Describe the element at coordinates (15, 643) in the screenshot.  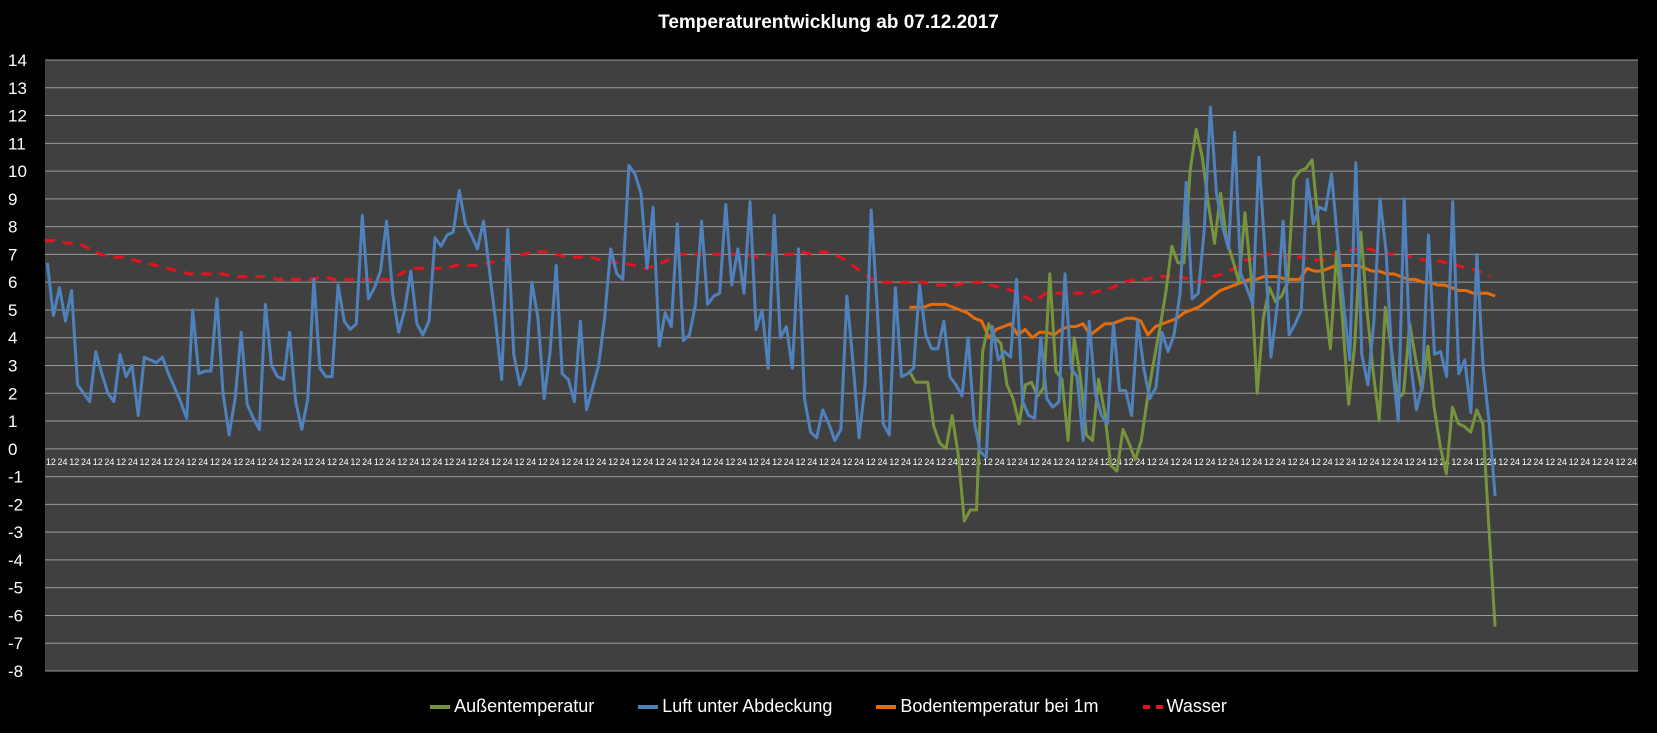
I see `y-tick-label: -7` at that location.